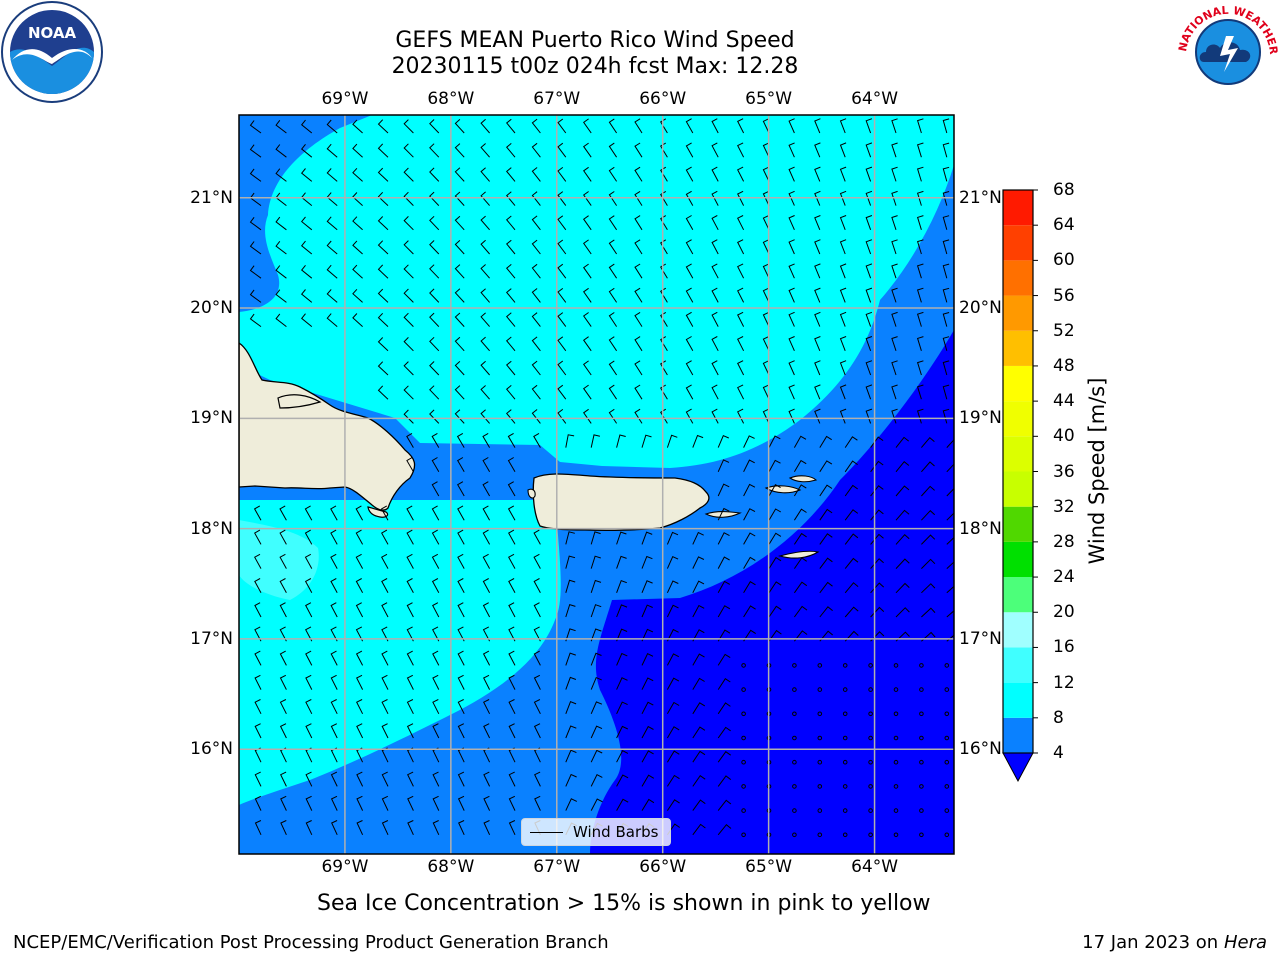 This screenshot has width=1280, height=960. I want to click on colorbar-swatch, so click(1018, 665).